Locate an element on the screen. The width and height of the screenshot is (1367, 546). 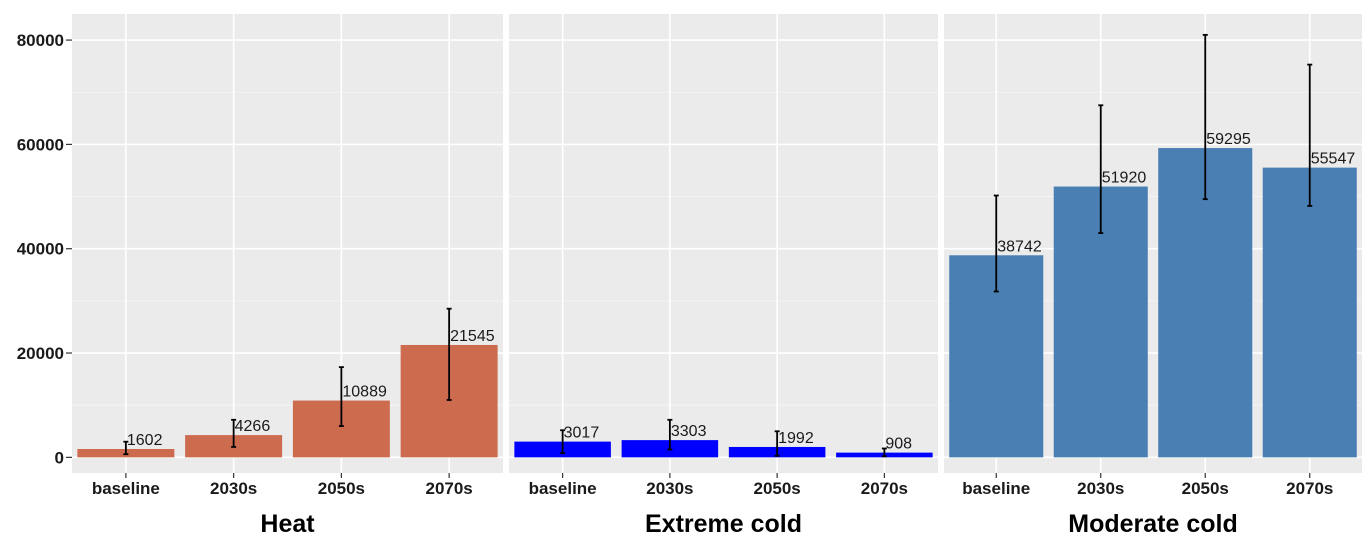
value-label: 51920 is located at coordinates (1124, 178).